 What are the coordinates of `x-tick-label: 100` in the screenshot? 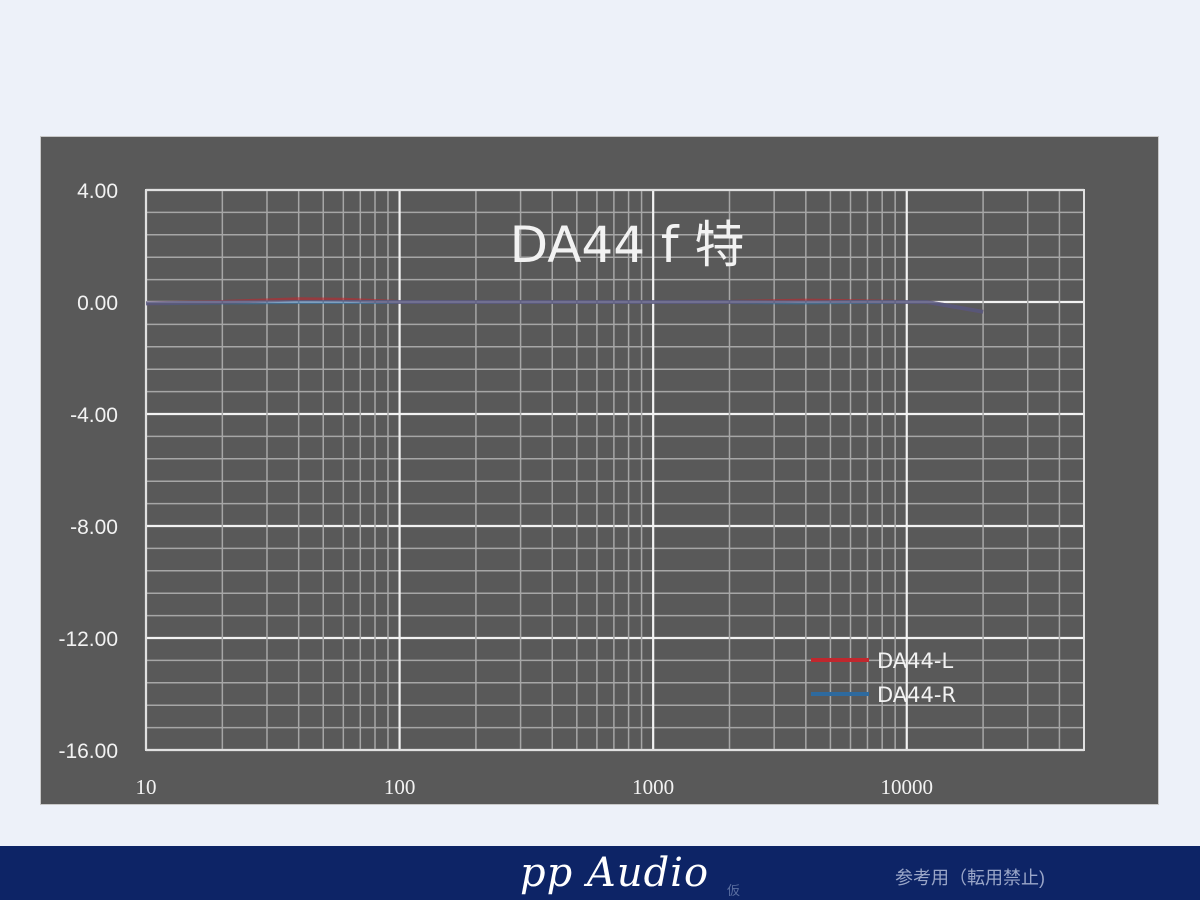 It's located at (400, 787).